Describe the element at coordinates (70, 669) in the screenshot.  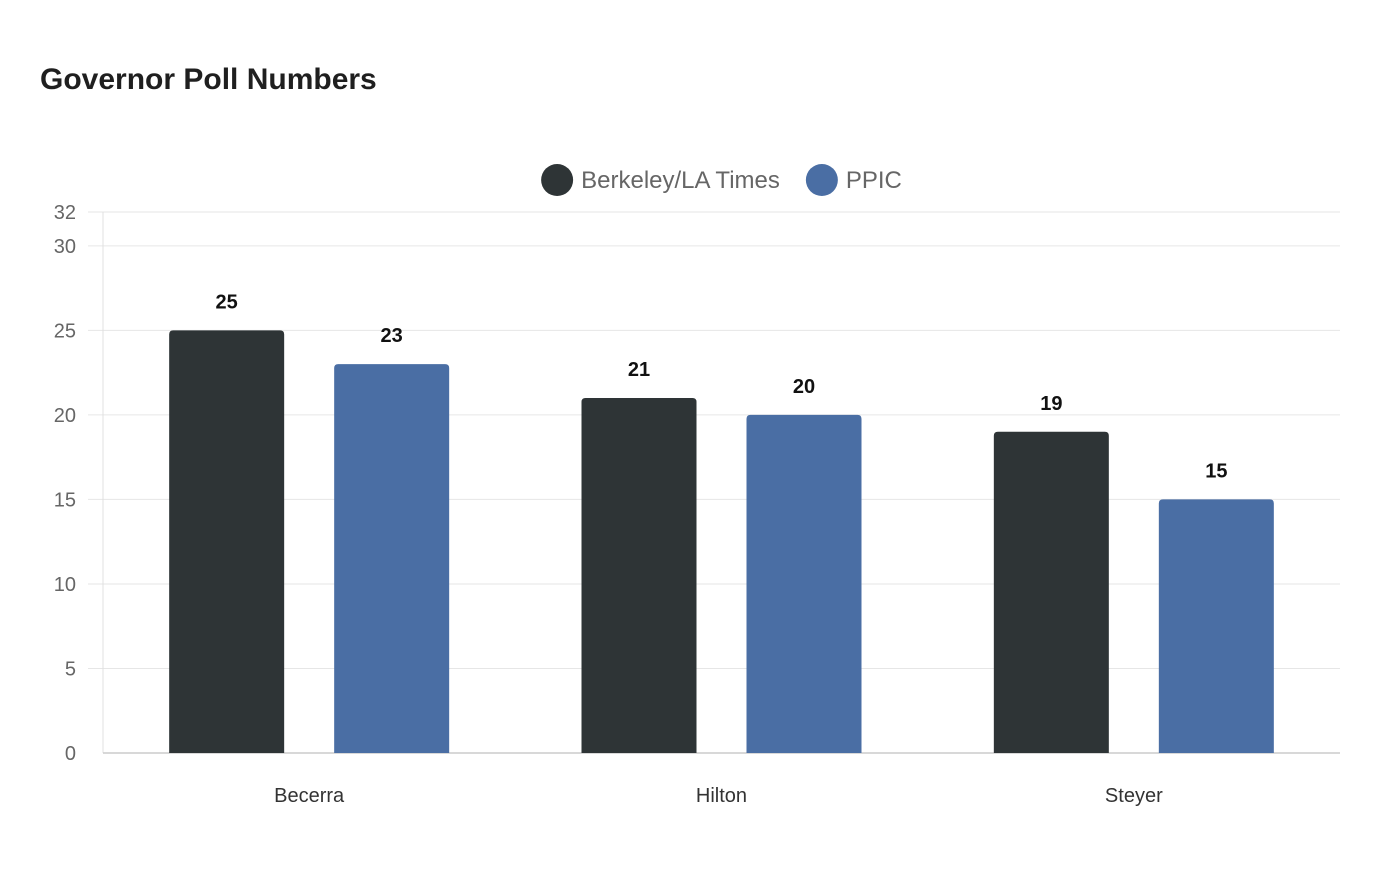
I see `y-tick-label: 5` at that location.